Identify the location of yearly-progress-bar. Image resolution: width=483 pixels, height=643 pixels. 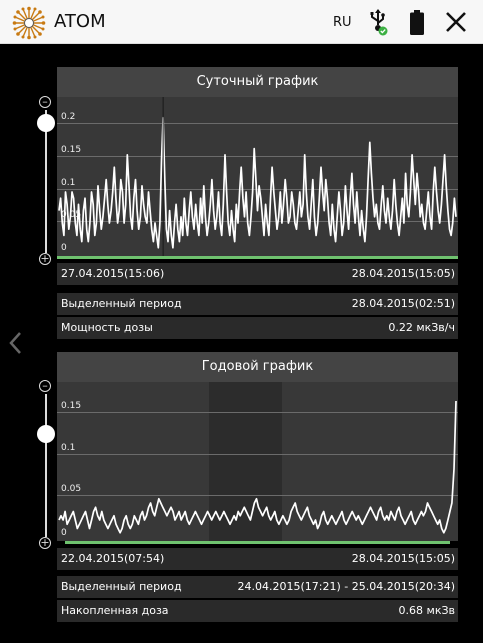
(258, 542).